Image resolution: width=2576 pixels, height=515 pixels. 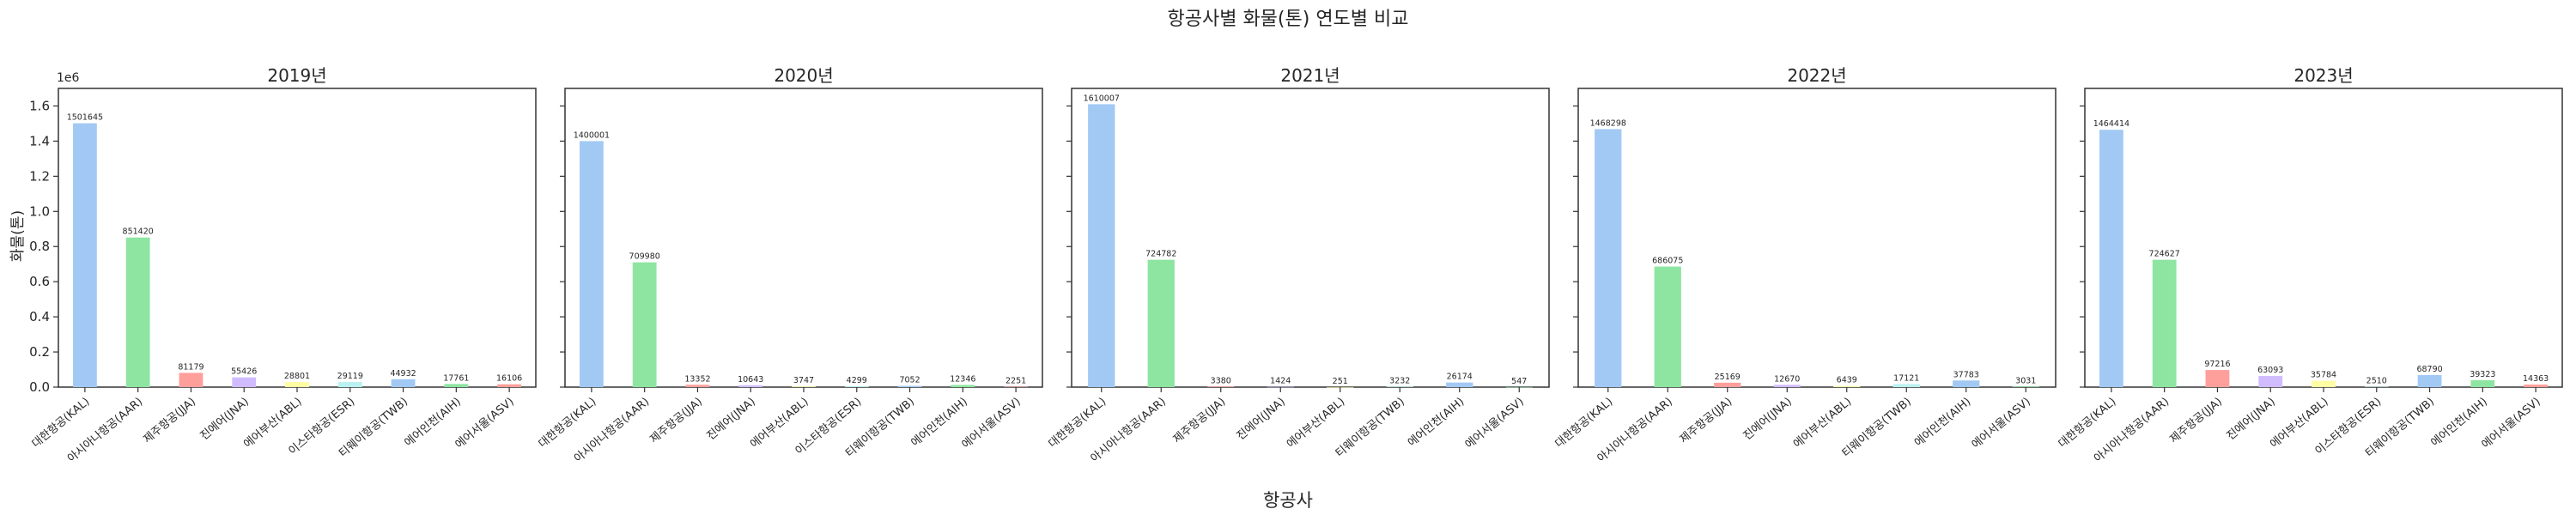 I want to click on bar-value-label: 724782, so click(x=1160, y=254).